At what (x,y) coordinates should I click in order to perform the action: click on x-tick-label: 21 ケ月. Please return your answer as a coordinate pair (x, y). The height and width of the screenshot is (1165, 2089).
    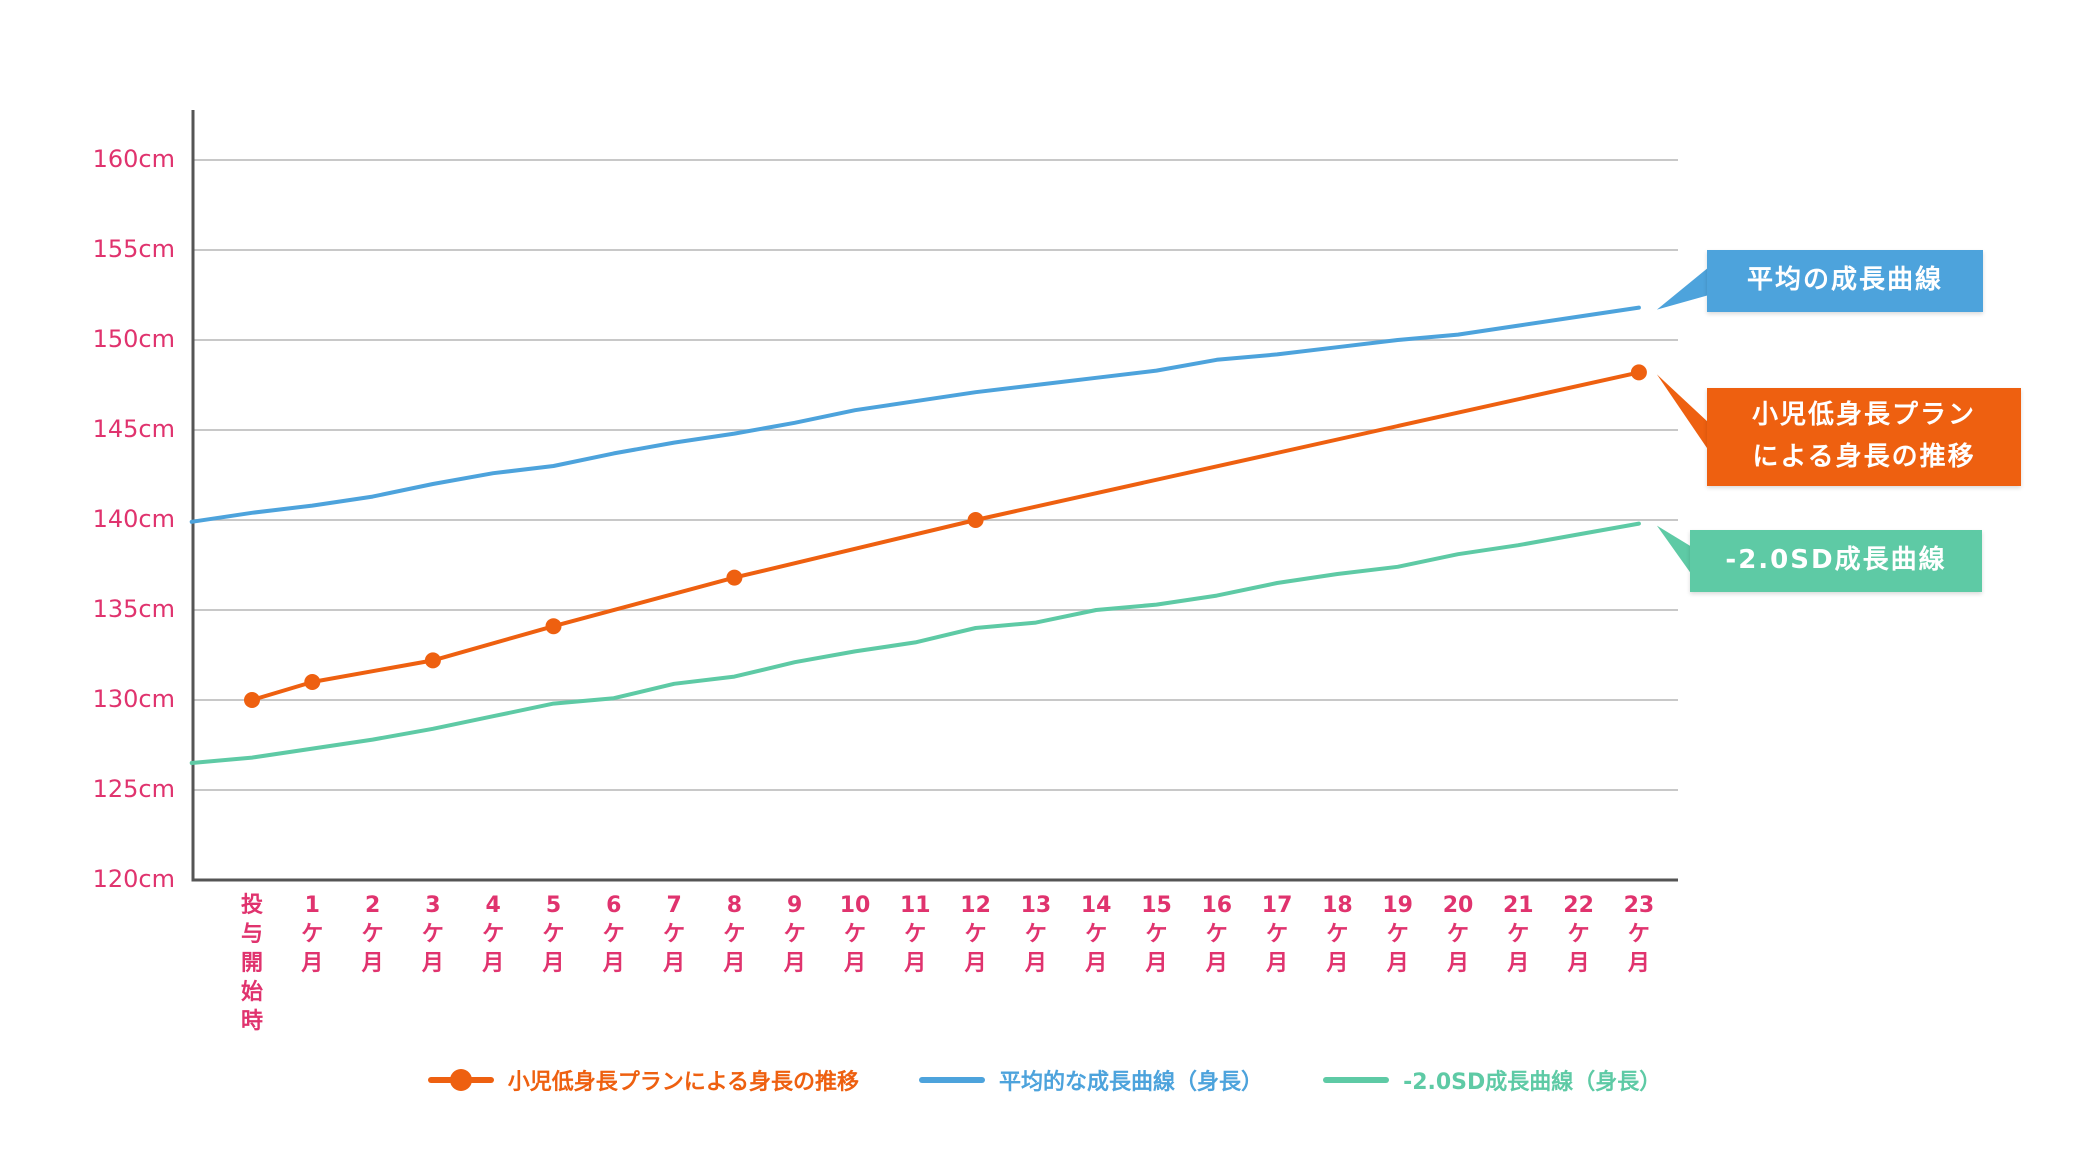
    Looking at the image, I should click on (1518, 934).